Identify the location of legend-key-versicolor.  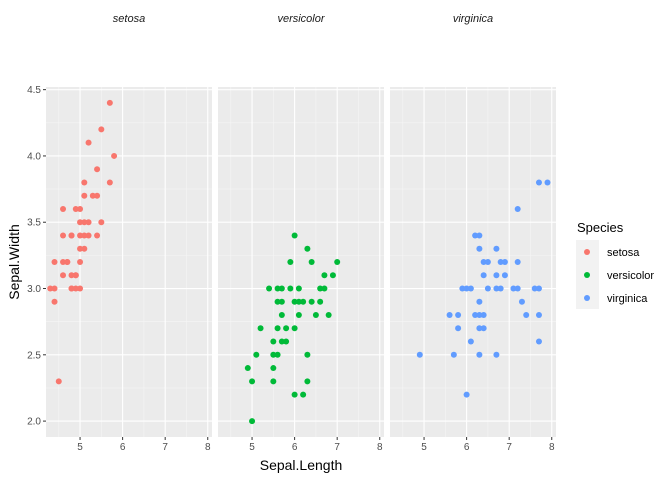
(587, 275).